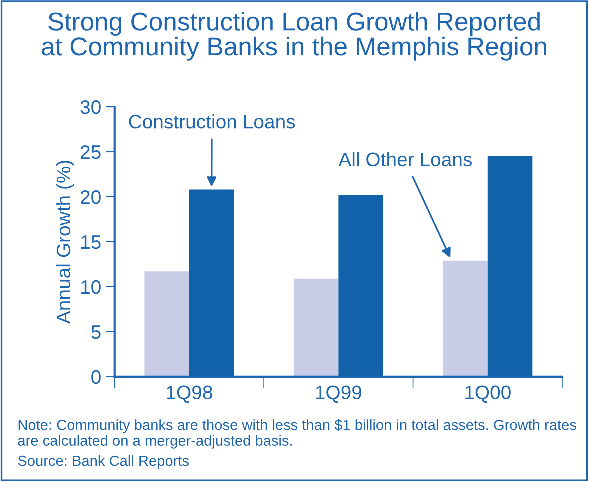  Describe the element at coordinates (405, 159) in the screenshot. I see `text: All Other Loans` at that location.